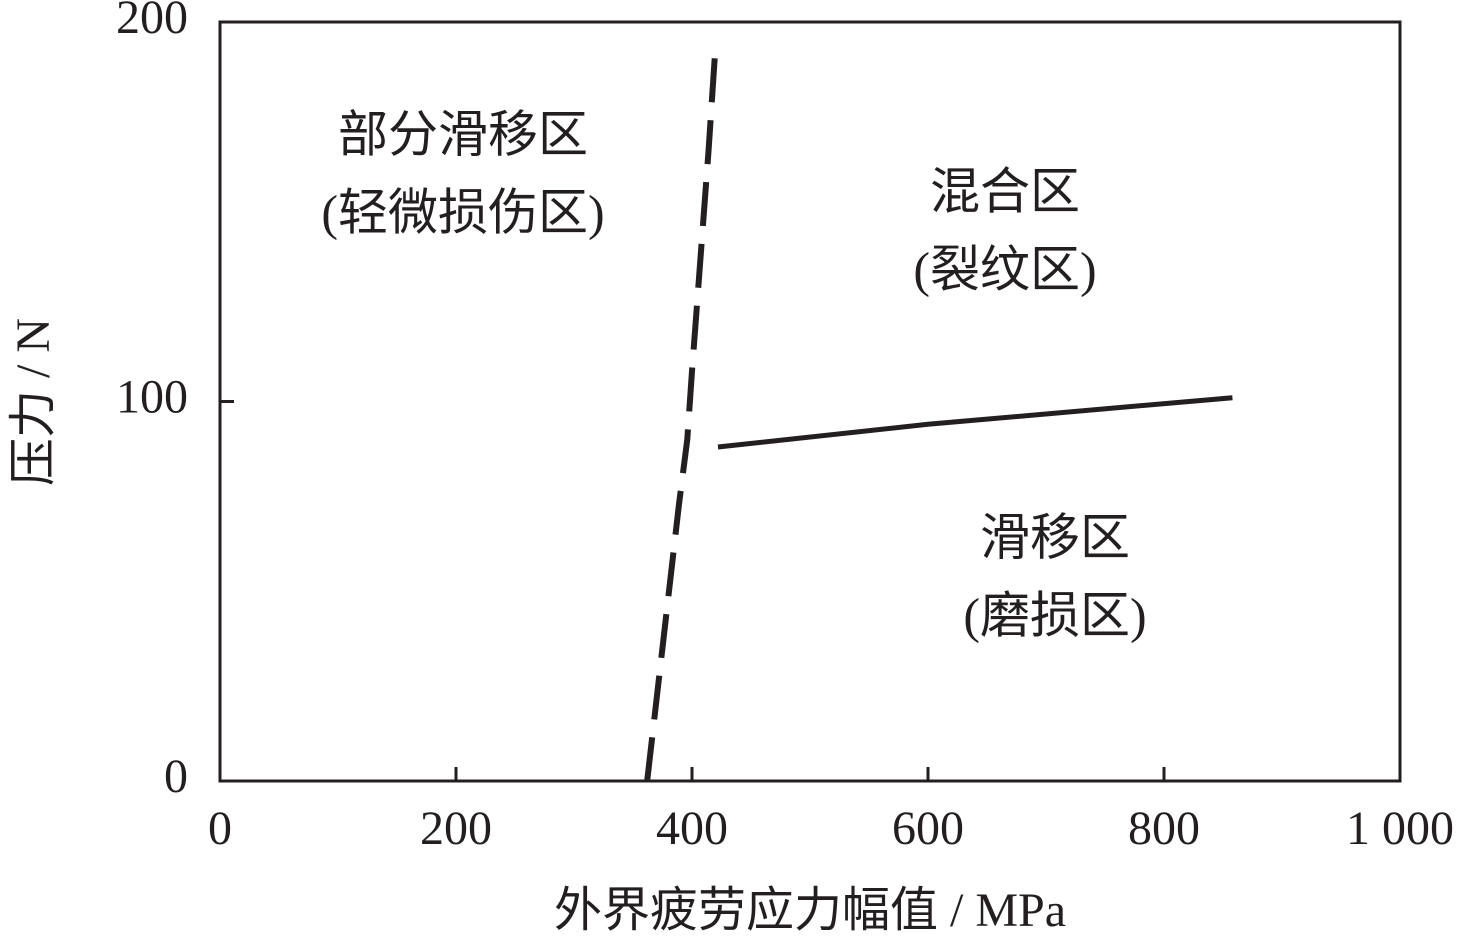  I want to click on x-tick-label: 800, so click(1164, 828).